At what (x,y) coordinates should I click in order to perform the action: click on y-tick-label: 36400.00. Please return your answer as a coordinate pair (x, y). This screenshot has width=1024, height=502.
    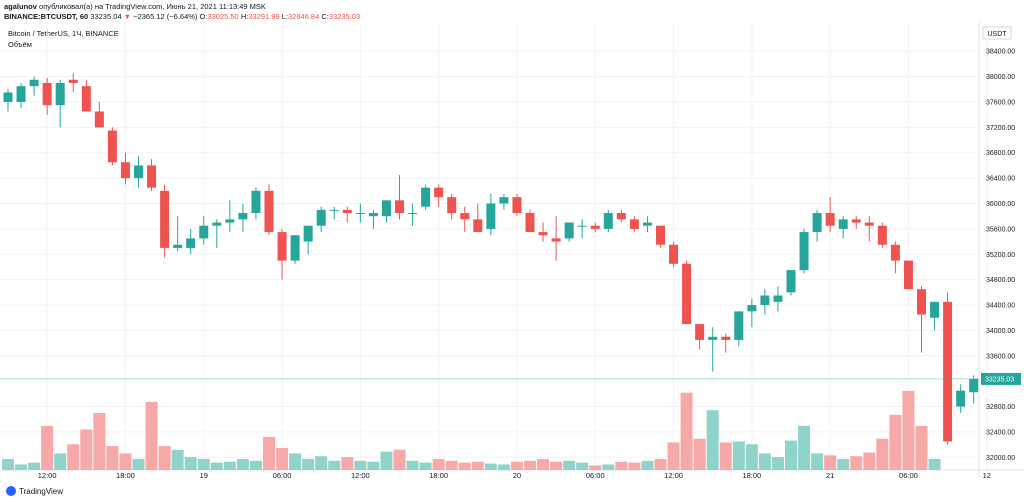
    Looking at the image, I should click on (1000, 179).